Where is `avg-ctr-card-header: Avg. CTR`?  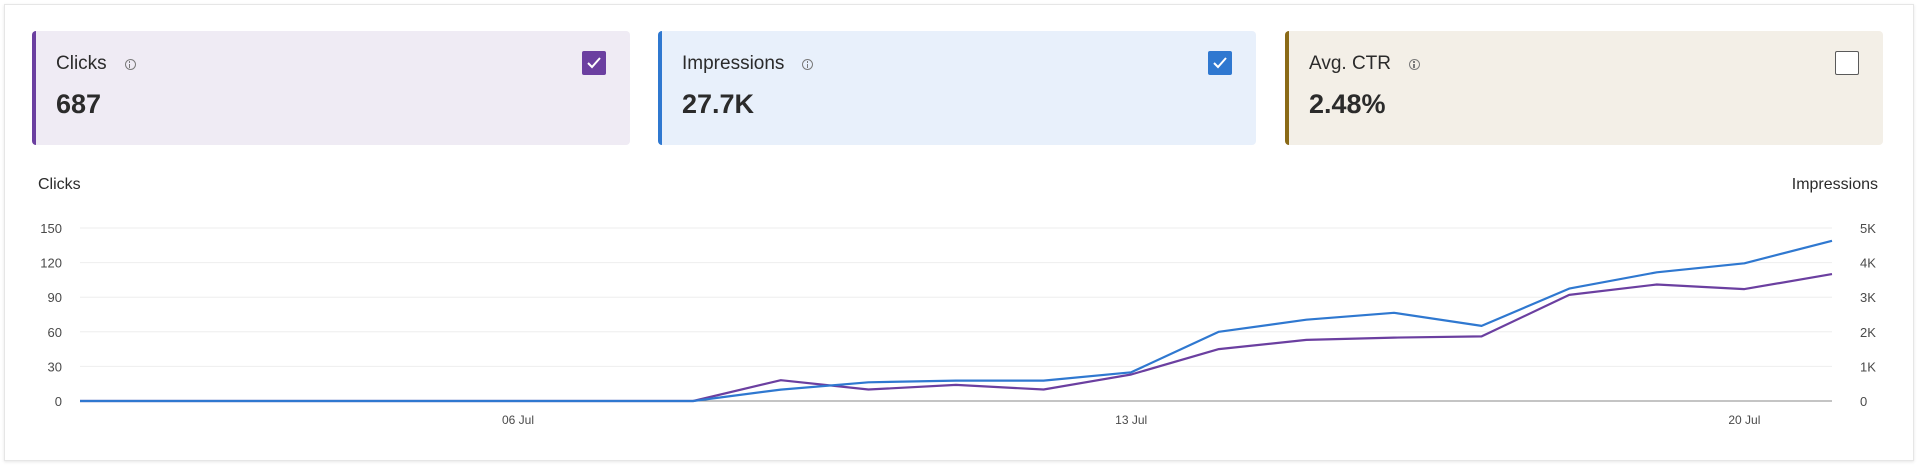
avg-ctr-card-header: Avg. CTR is located at coordinates (1365, 64).